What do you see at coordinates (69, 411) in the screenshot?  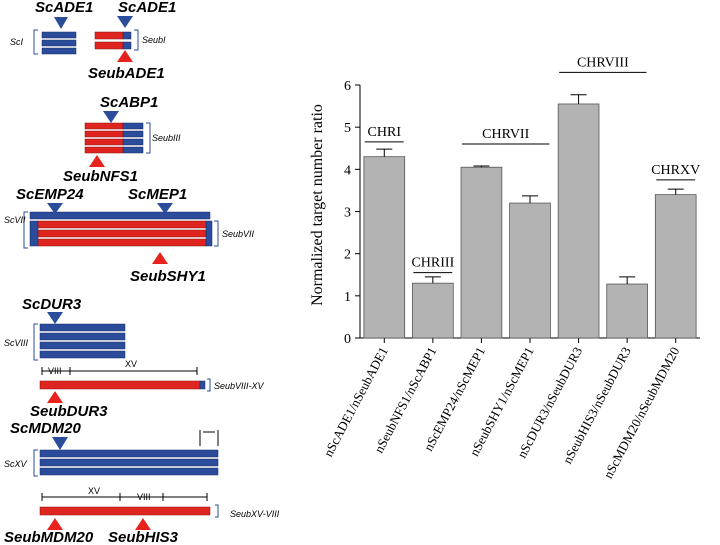 I see `label: SeubDUR3` at bounding box center [69, 411].